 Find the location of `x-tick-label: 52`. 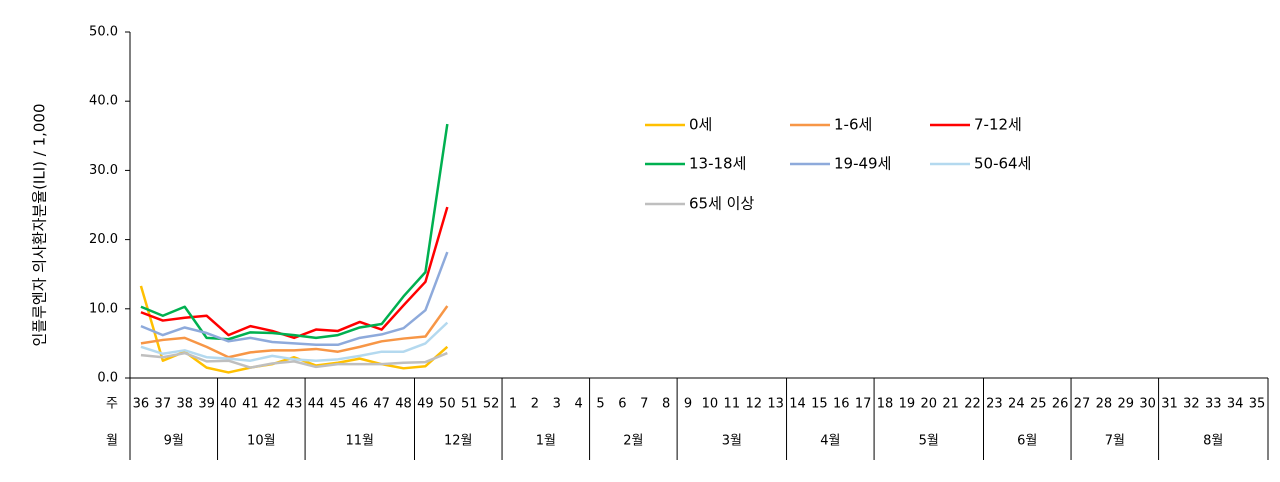

x-tick-label: 52 is located at coordinates (491, 404).